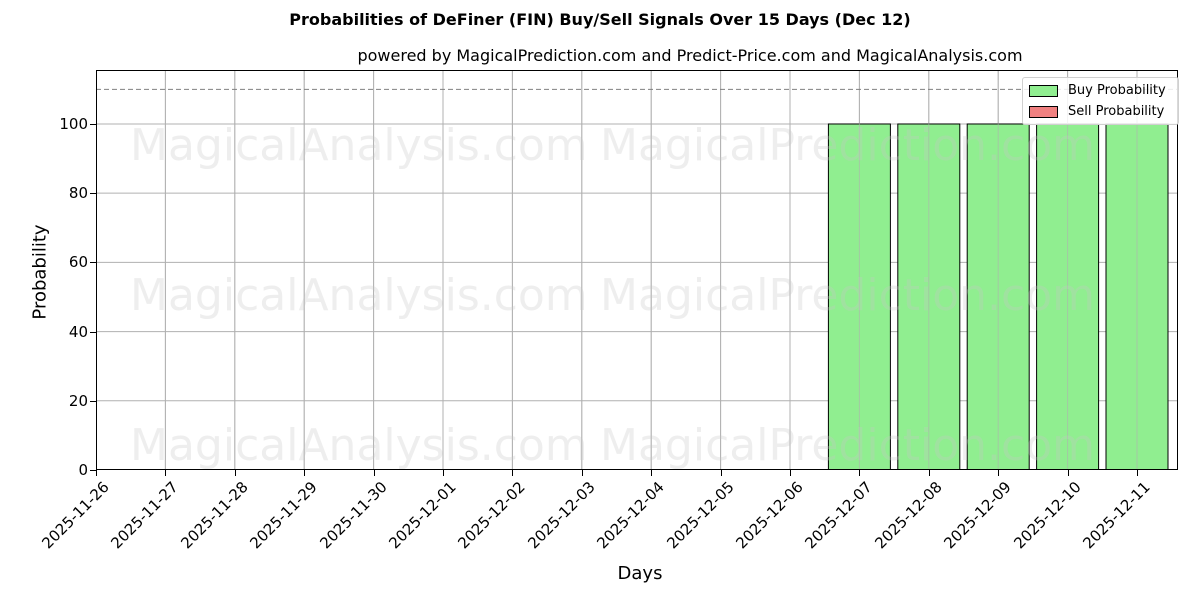 The width and height of the screenshot is (1200, 600). Describe the element at coordinates (78, 400) in the screenshot. I see `y-tick-label: 20` at that location.